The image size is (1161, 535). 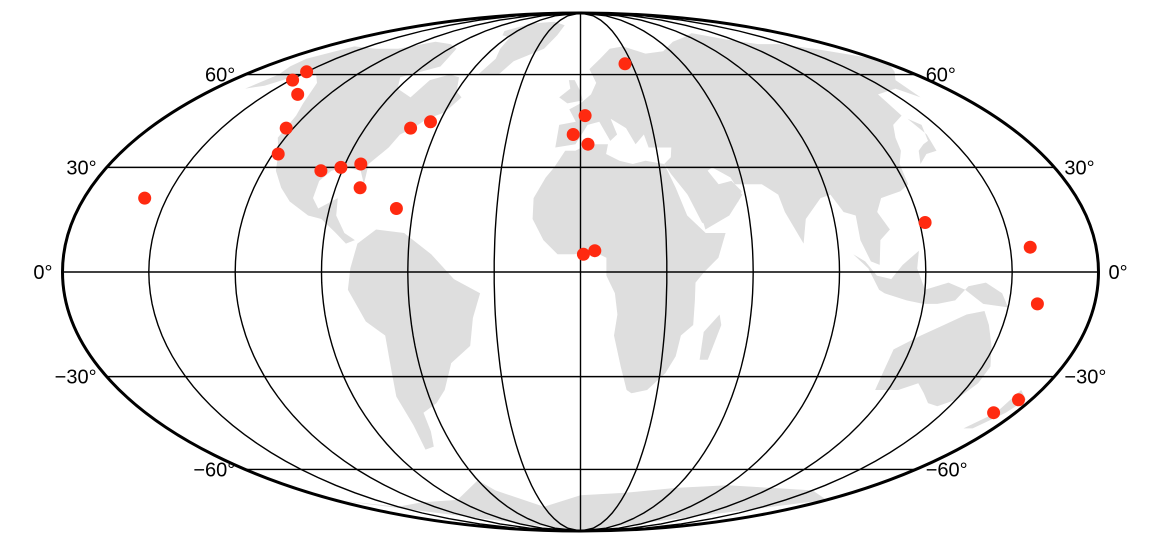 What do you see at coordinates (220, 76) in the screenshot?
I see `lat-label-left: 60°` at bounding box center [220, 76].